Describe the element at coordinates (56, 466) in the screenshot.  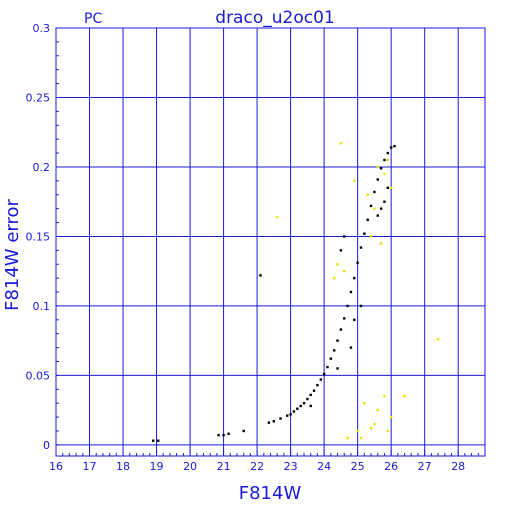
I see `x-tick-label: 16` at that location.